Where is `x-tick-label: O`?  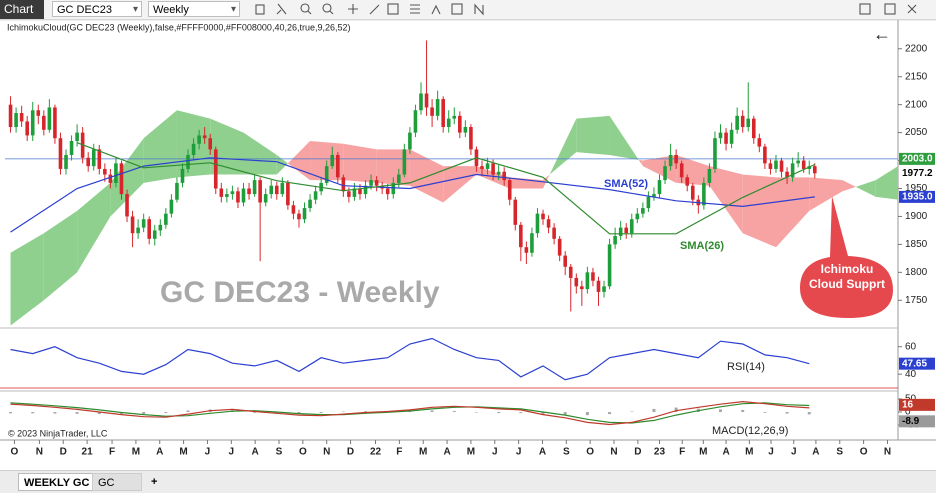
x-tick-label: O is located at coordinates (15, 452).